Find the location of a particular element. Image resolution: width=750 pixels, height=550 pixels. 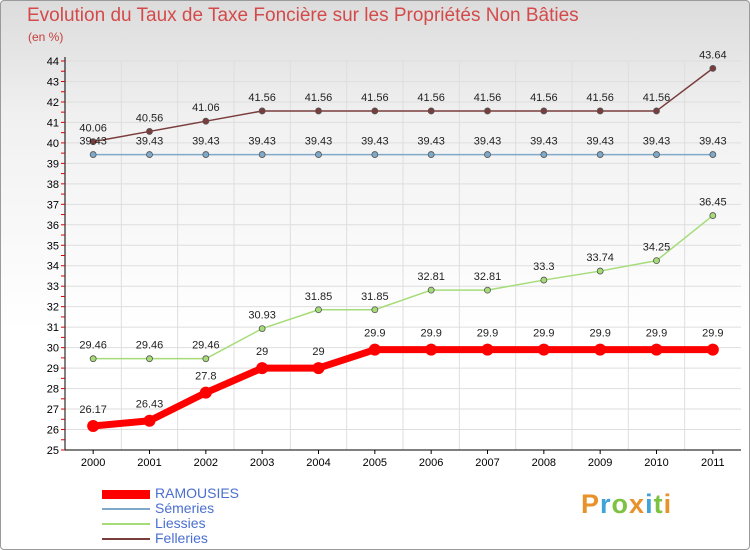

logo-letter: t is located at coordinates (658, 504).